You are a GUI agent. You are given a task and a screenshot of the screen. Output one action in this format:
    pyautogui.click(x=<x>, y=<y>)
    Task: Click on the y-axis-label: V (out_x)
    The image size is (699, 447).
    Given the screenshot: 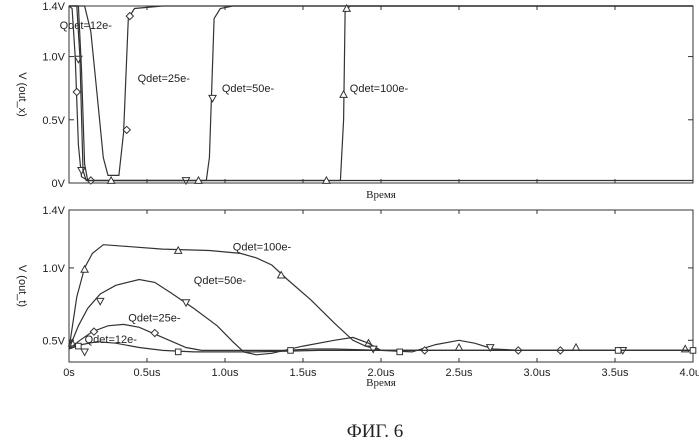 What is the action you would take?
    pyautogui.click(x=22, y=94)
    